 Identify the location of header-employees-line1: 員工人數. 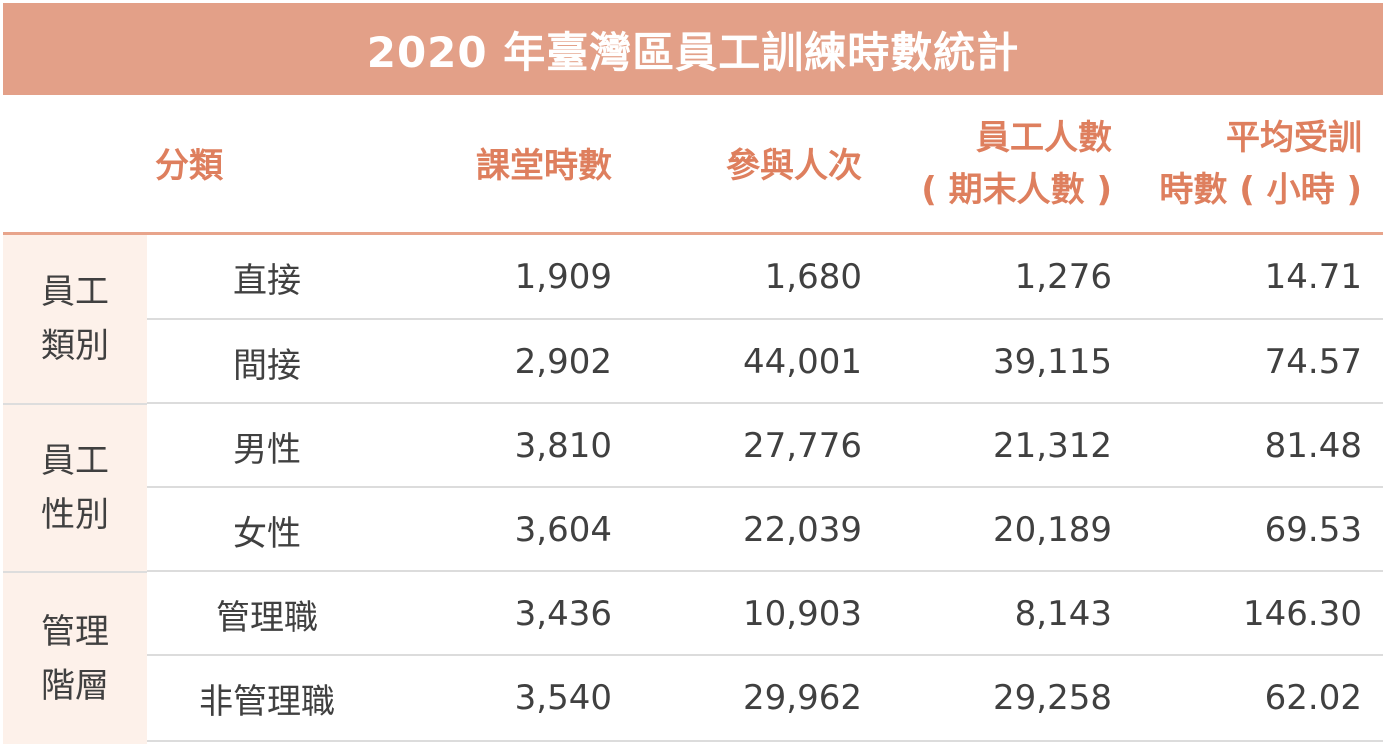
(1044, 138).